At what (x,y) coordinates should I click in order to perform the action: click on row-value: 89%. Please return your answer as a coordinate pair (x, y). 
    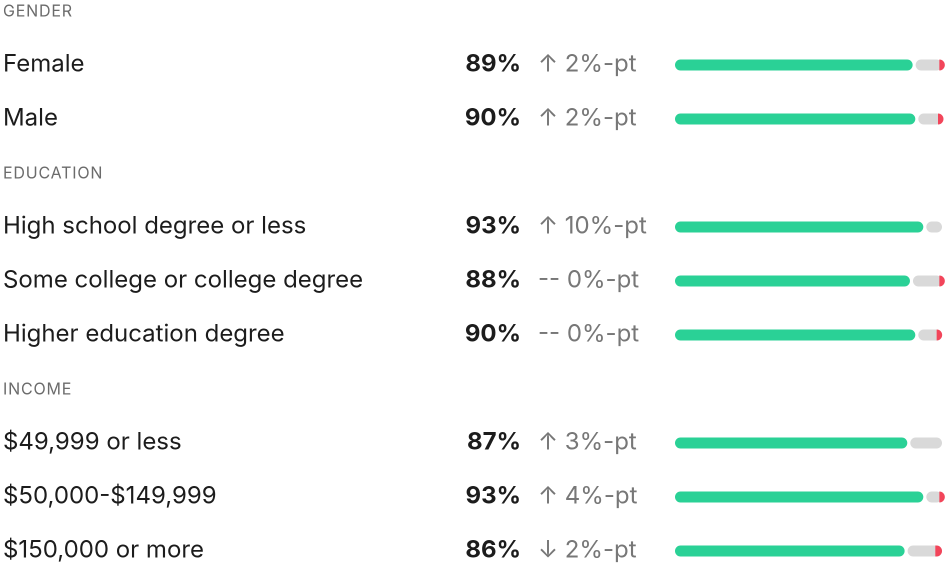
    Looking at the image, I should click on (493, 63).